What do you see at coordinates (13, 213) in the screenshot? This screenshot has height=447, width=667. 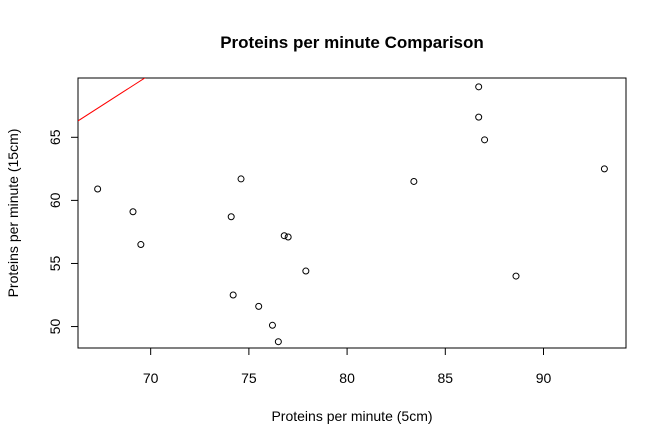 I see `y-axis-title: Proteins per minute (15cm)` at bounding box center [13, 213].